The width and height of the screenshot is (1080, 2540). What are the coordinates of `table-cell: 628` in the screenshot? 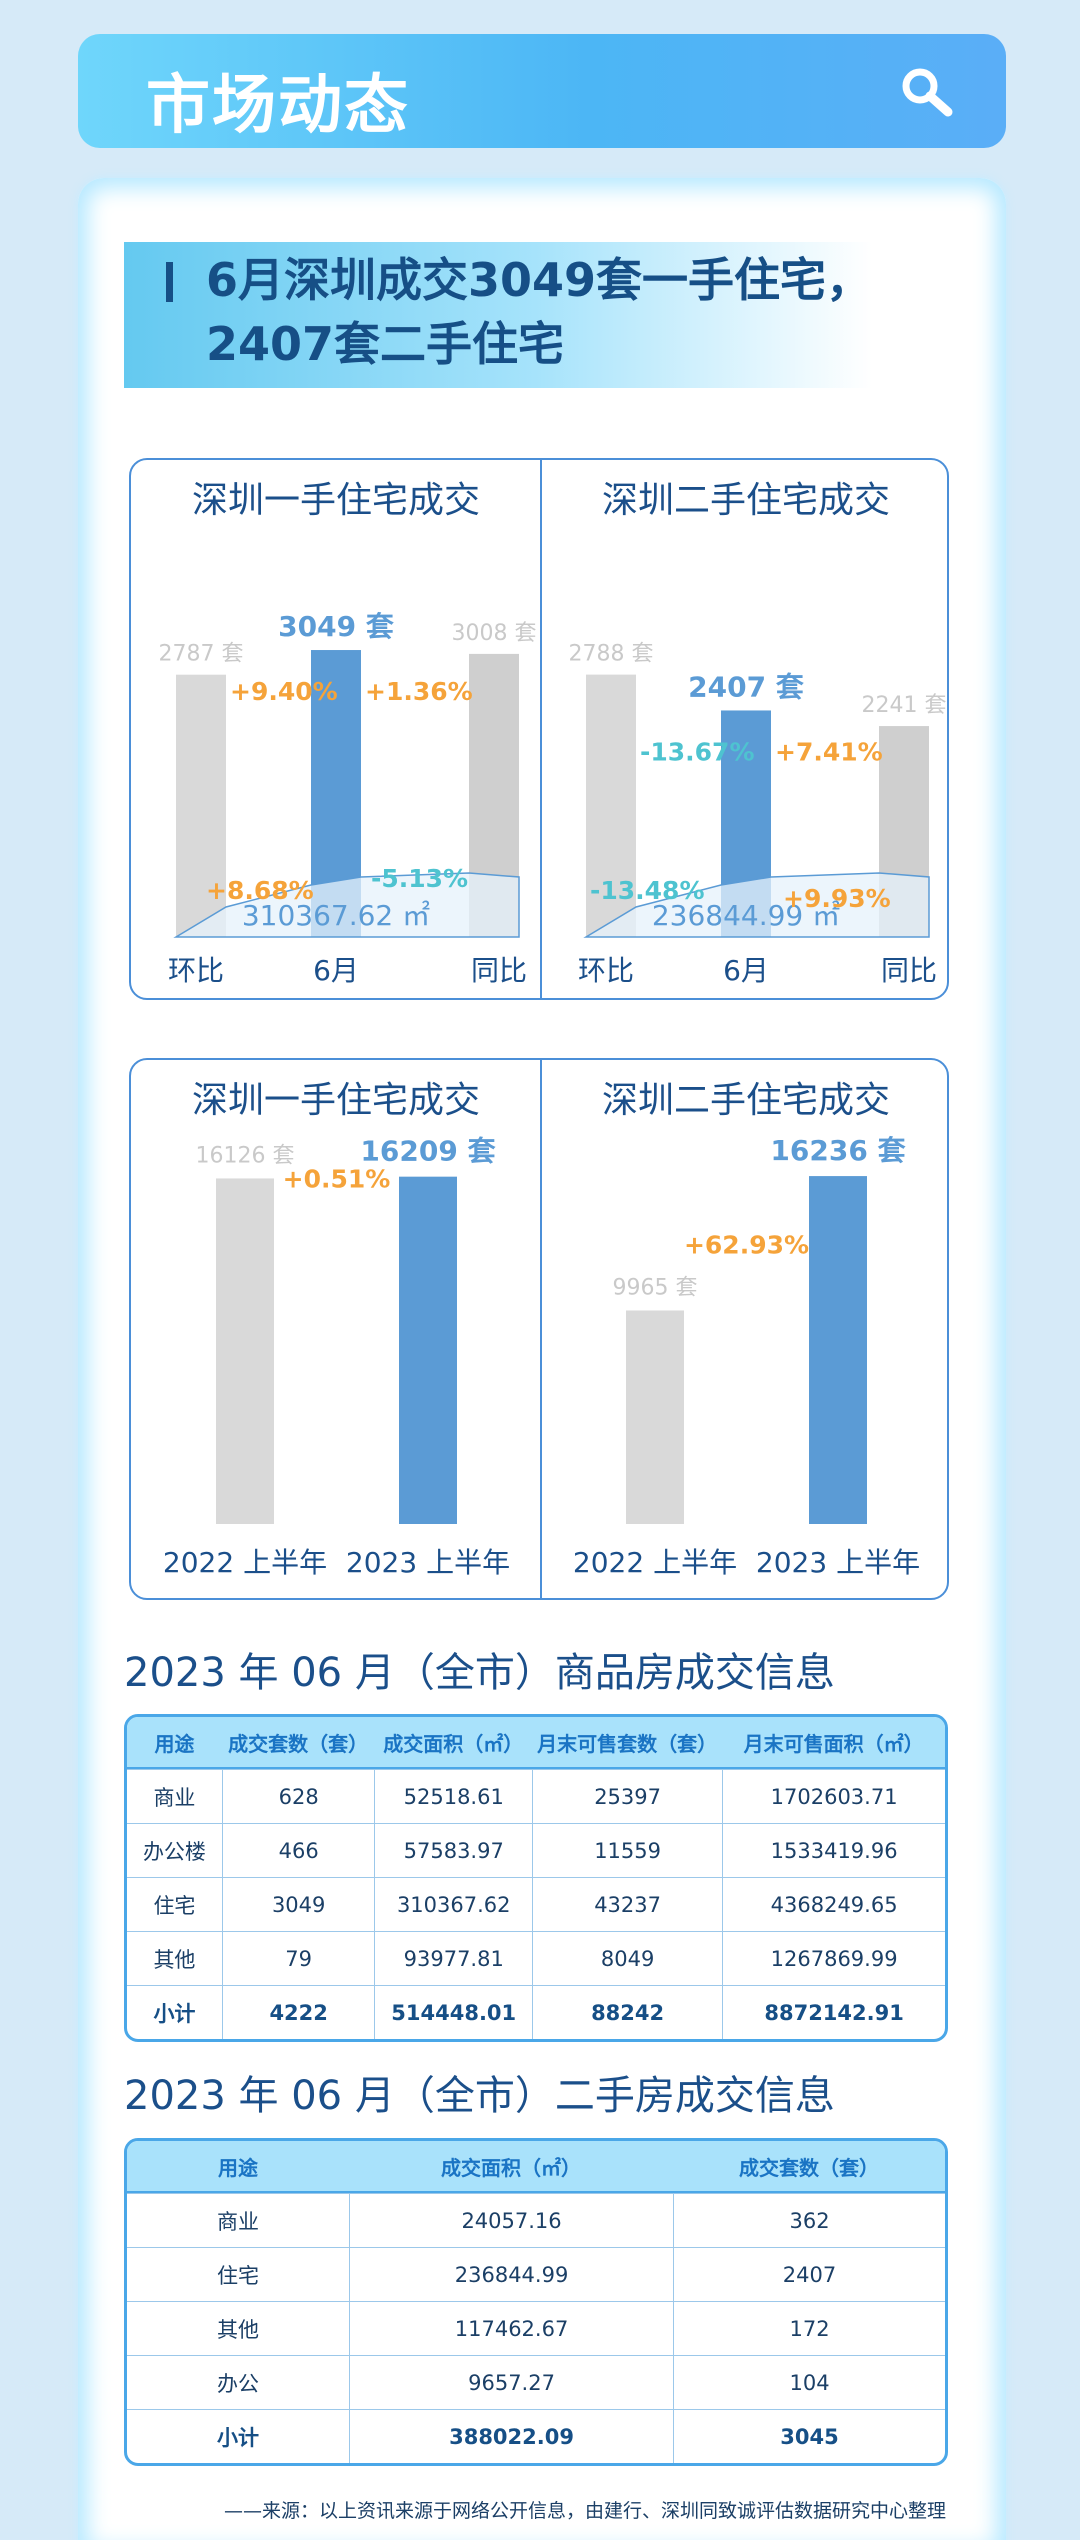 It's located at (298, 1796).